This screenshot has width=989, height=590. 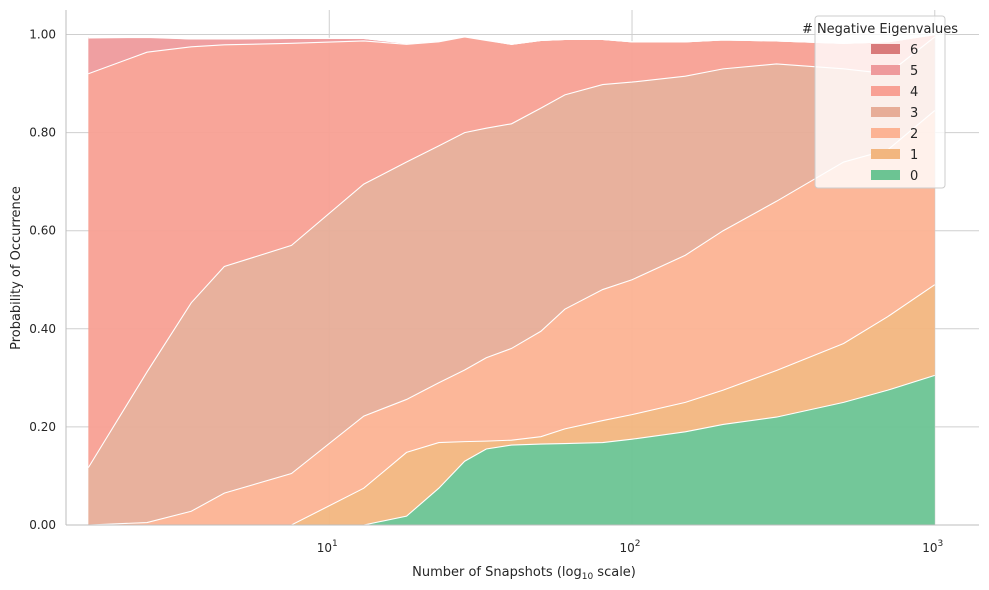 I want to click on x-tick-label-2: 10³, so click(x=932, y=547).